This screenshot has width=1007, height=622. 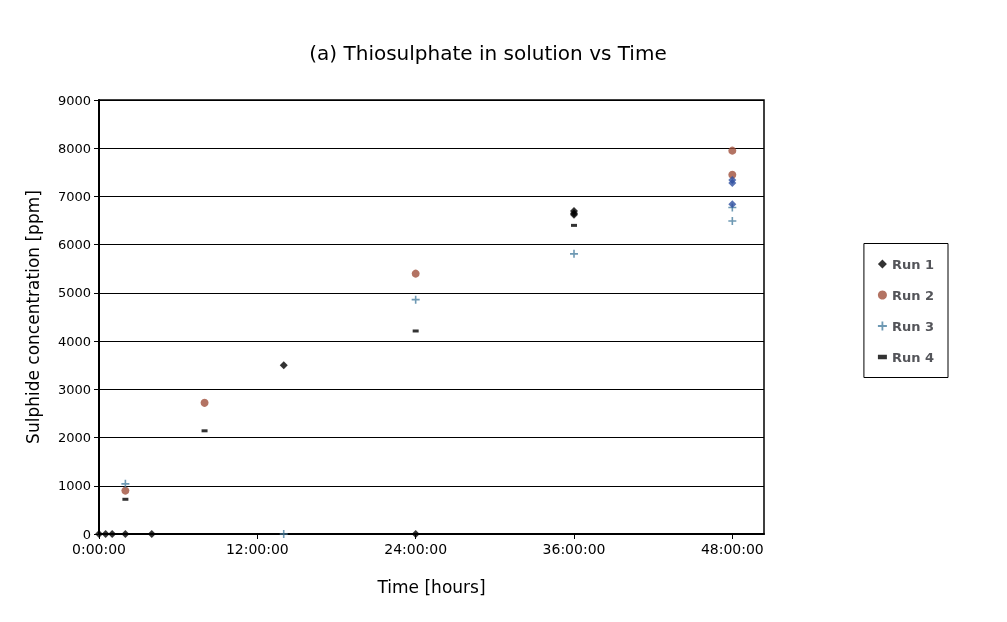 I want to click on y-tick-label: 3000, so click(x=74, y=389).